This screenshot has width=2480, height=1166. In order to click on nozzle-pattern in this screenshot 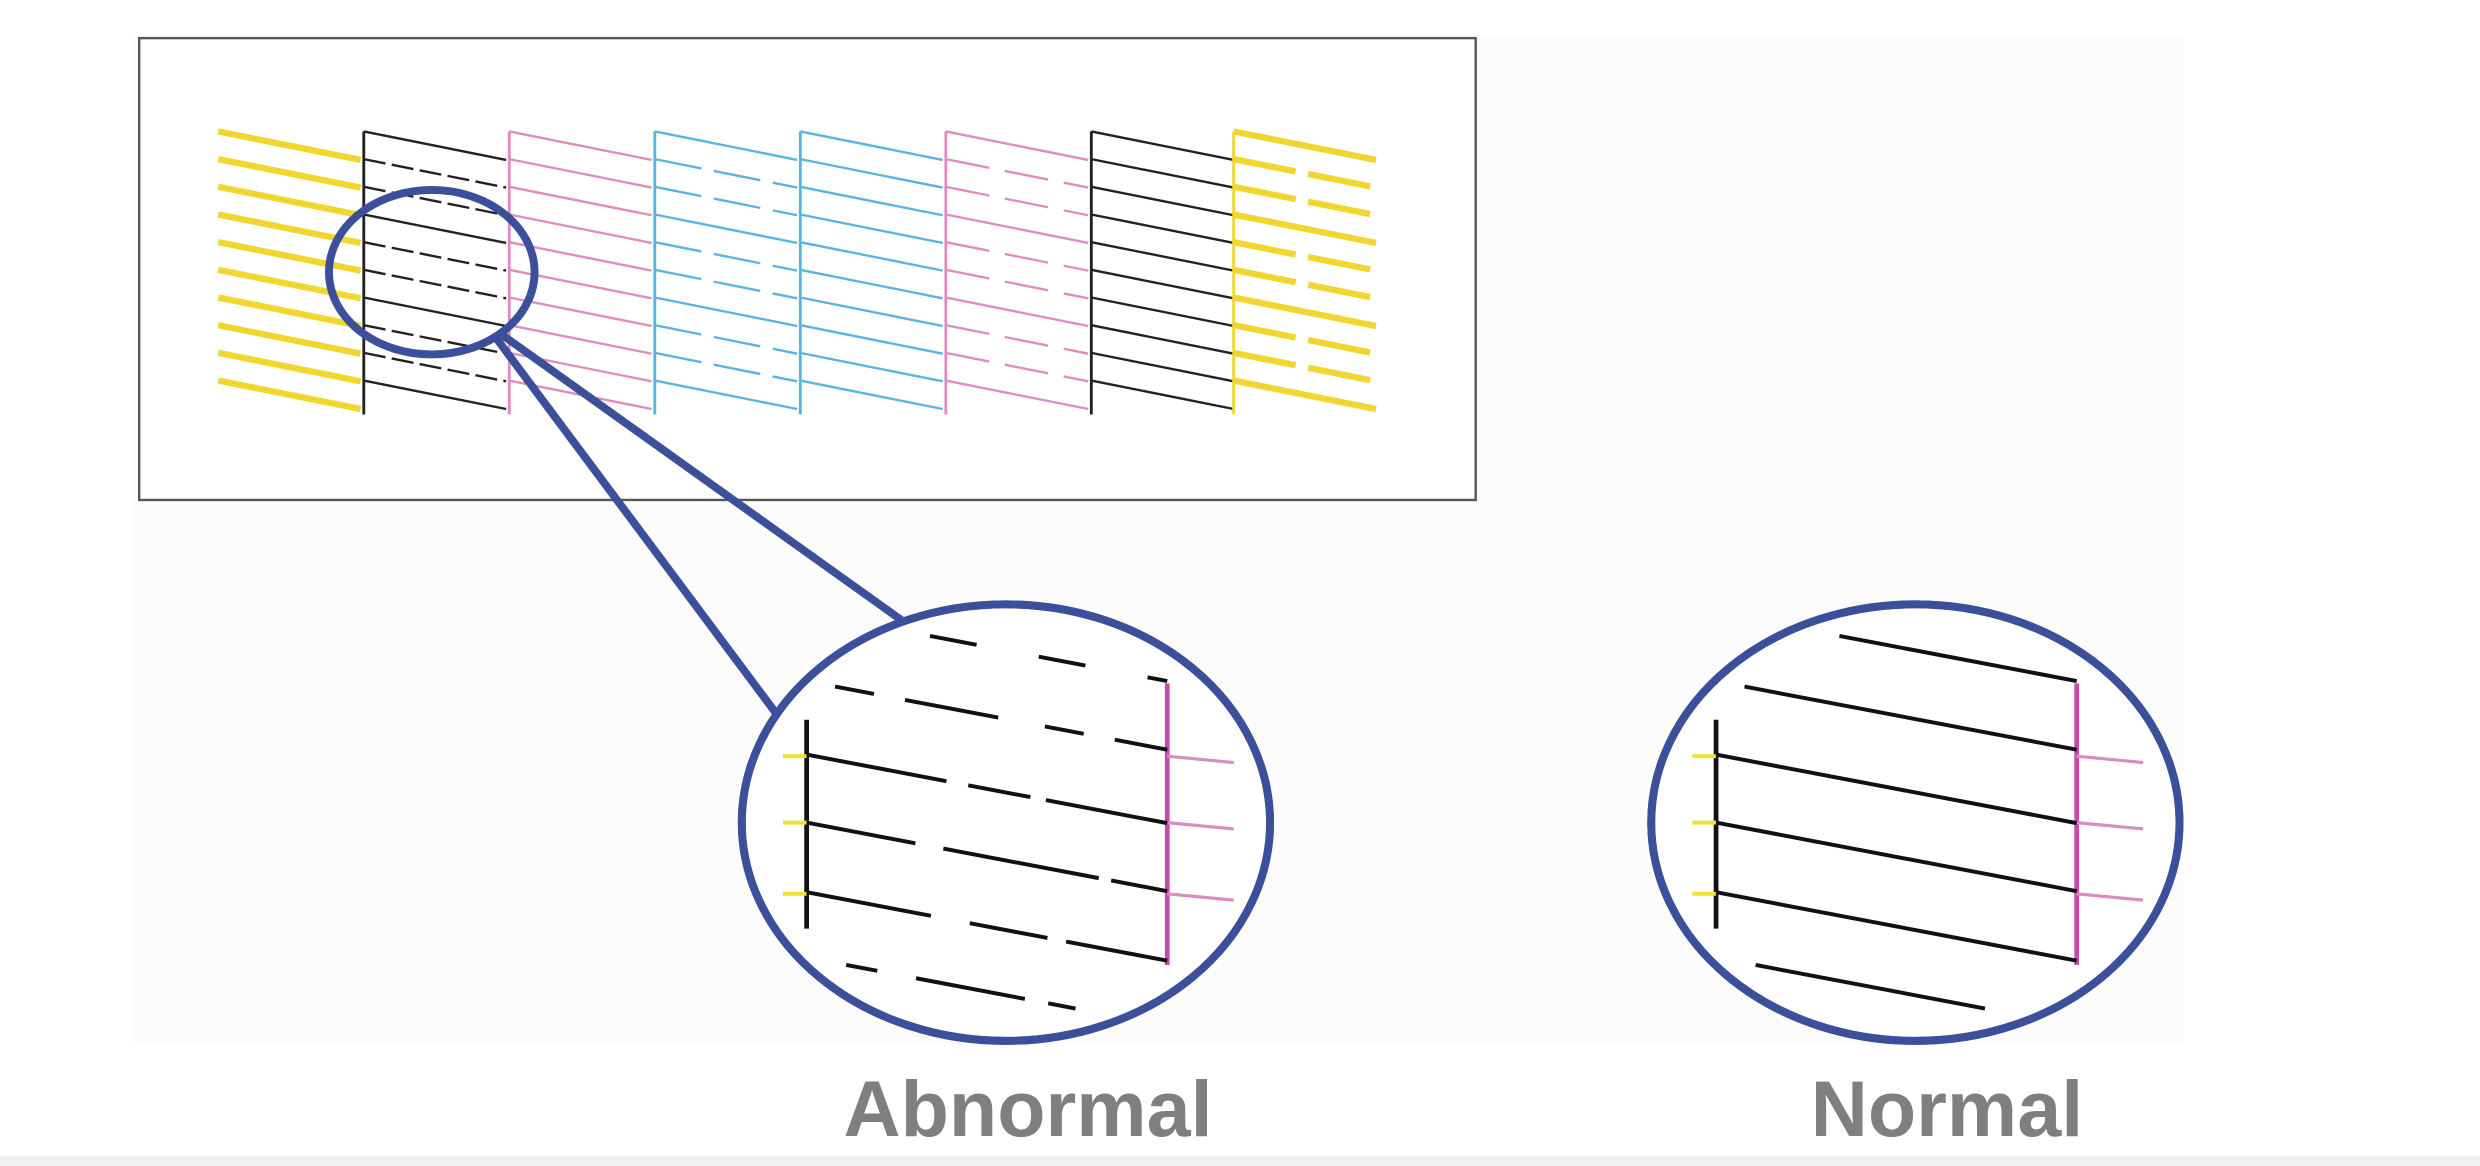, I will do `click(797, 271)`.